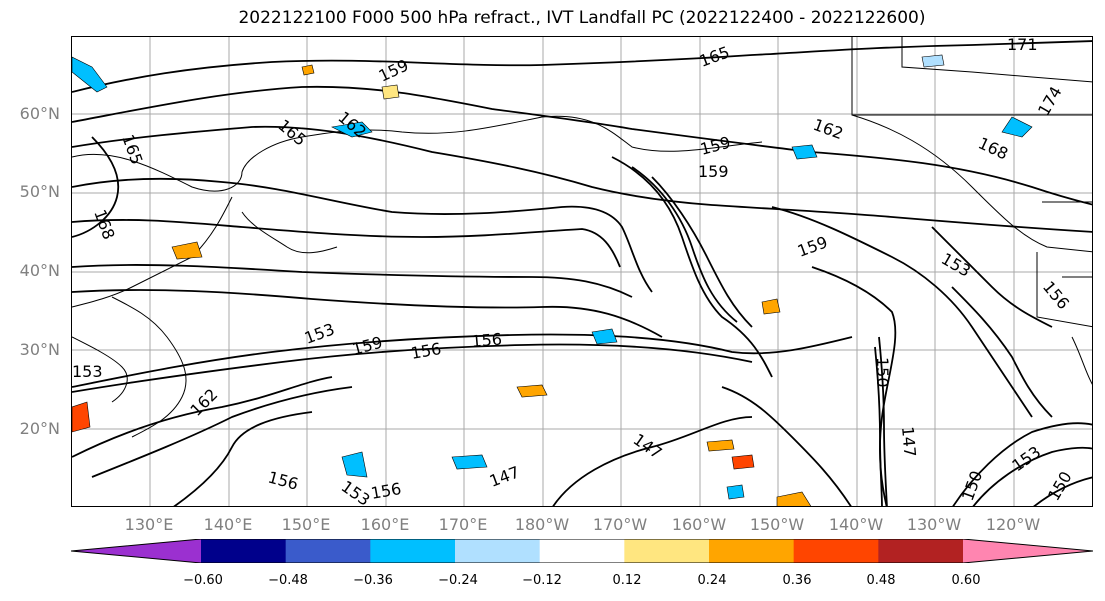 The height and width of the screenshot is (601, 1105). Describe the element at coordinates (542, 580) in the screenshot. I see `colorbar-tick: −0.12` at that location.